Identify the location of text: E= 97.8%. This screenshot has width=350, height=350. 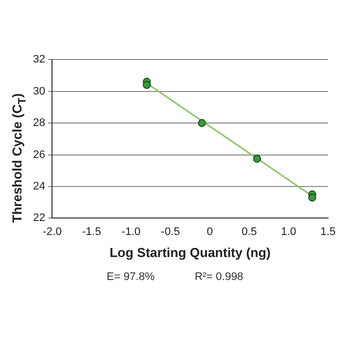
(130, 277).